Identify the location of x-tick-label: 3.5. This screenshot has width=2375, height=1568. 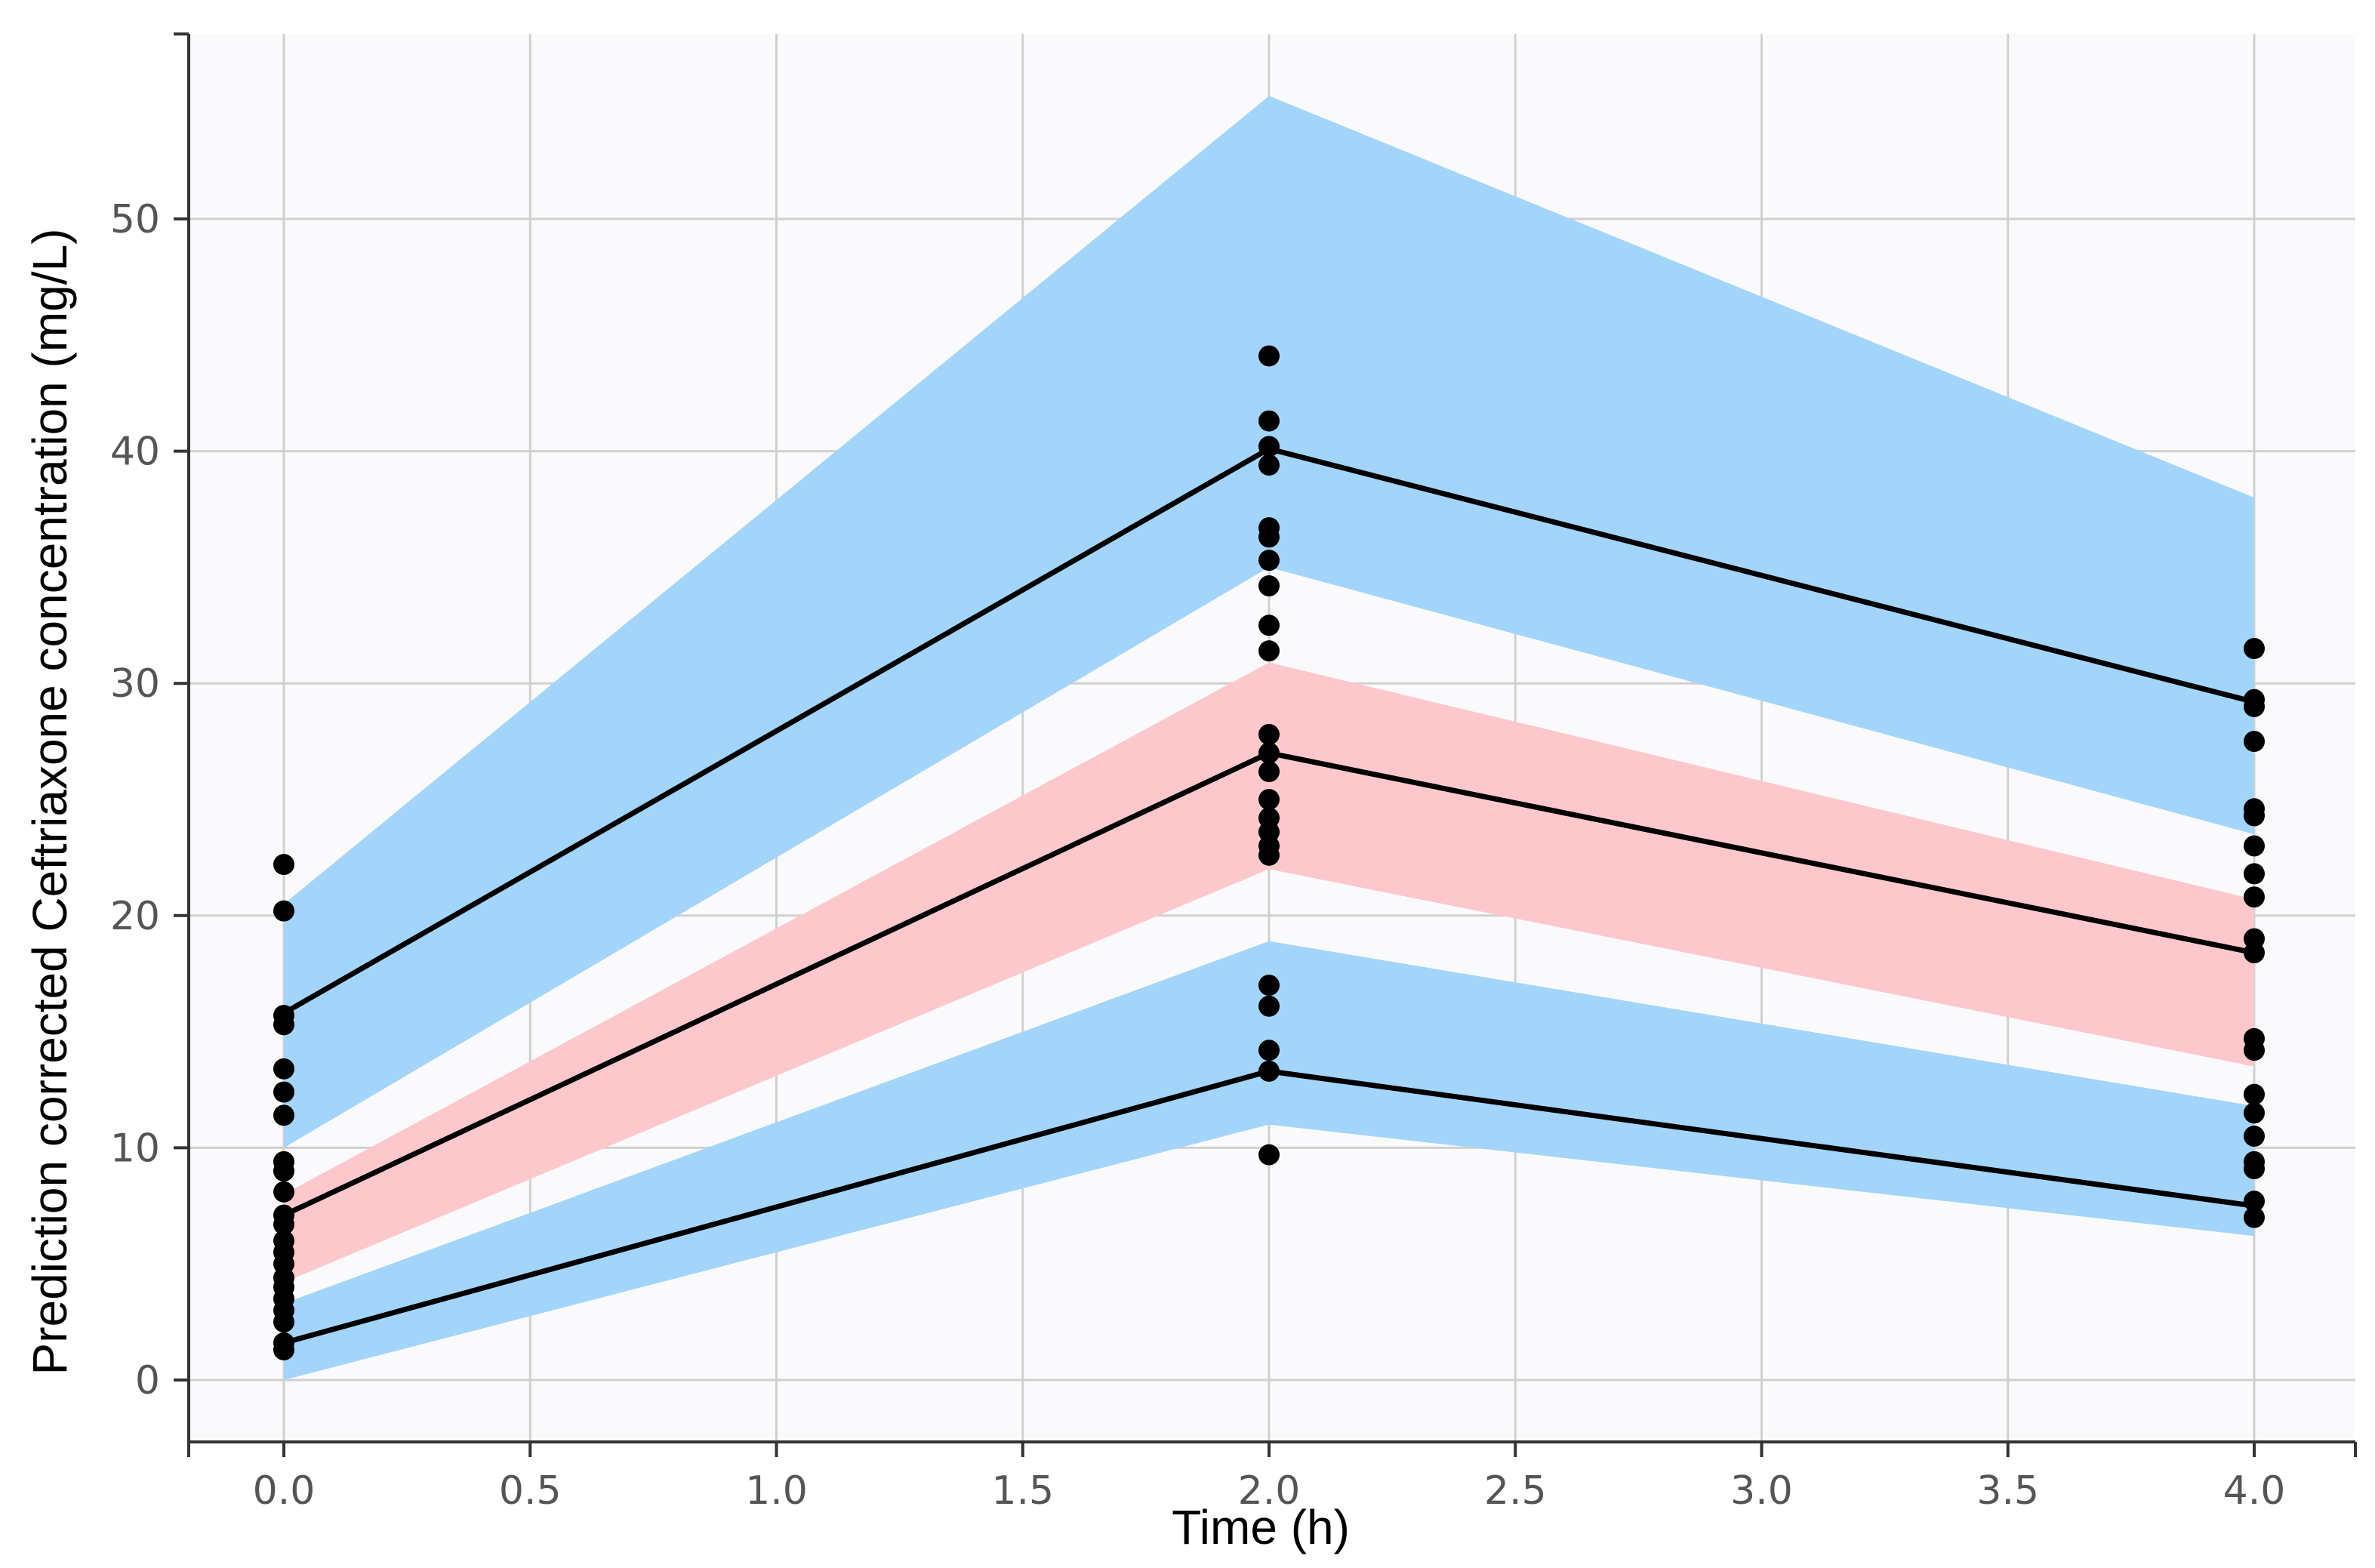
(2007, 1491).